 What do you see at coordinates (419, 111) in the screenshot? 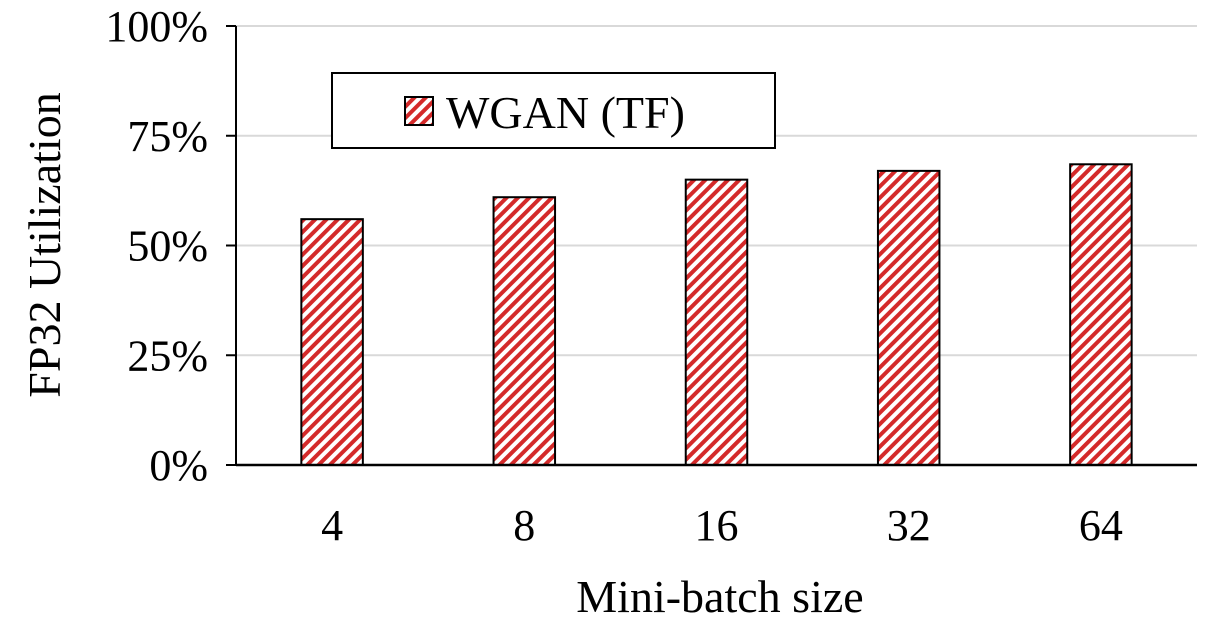
I see `legend-swatch` at bounding box center [419, 111].